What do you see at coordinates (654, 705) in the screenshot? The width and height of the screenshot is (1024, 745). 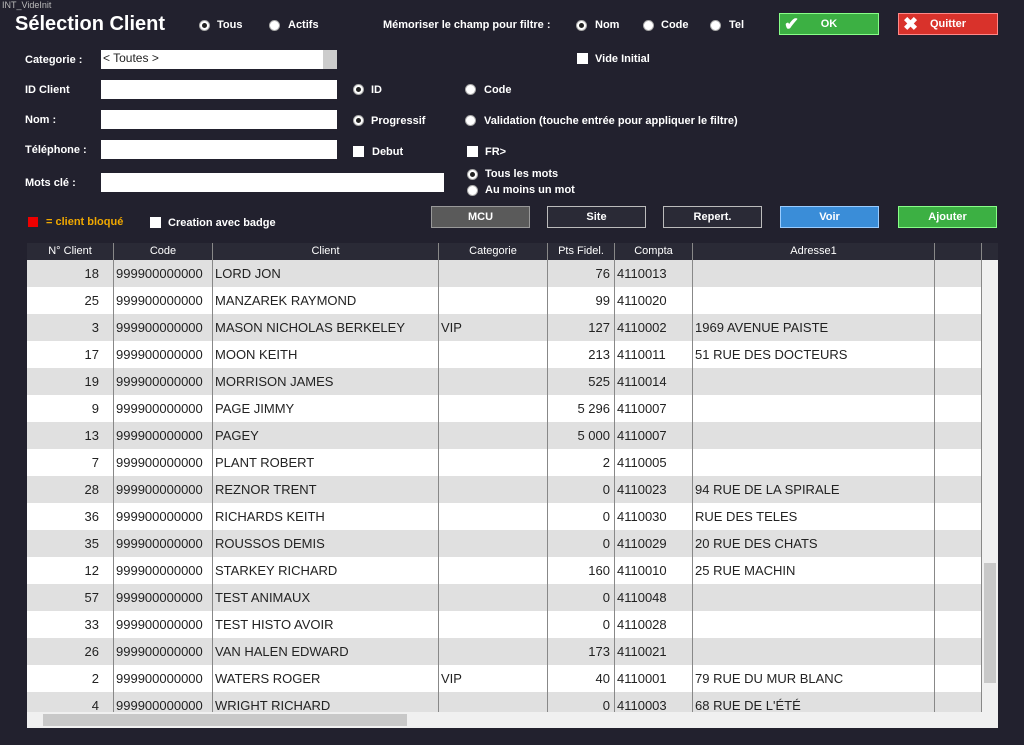 I see `table-cell: 4110003` at bounding box center [654, 705].